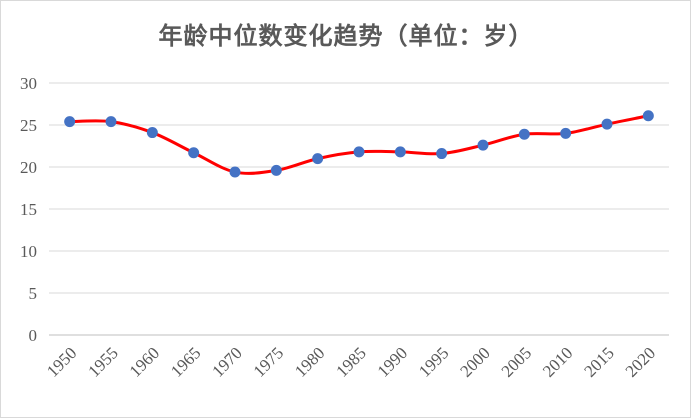  What do you see at coordinates (557, 361) in the screenshot?
I see `x-tick-label: 2010` at bounding box center [557, 361].